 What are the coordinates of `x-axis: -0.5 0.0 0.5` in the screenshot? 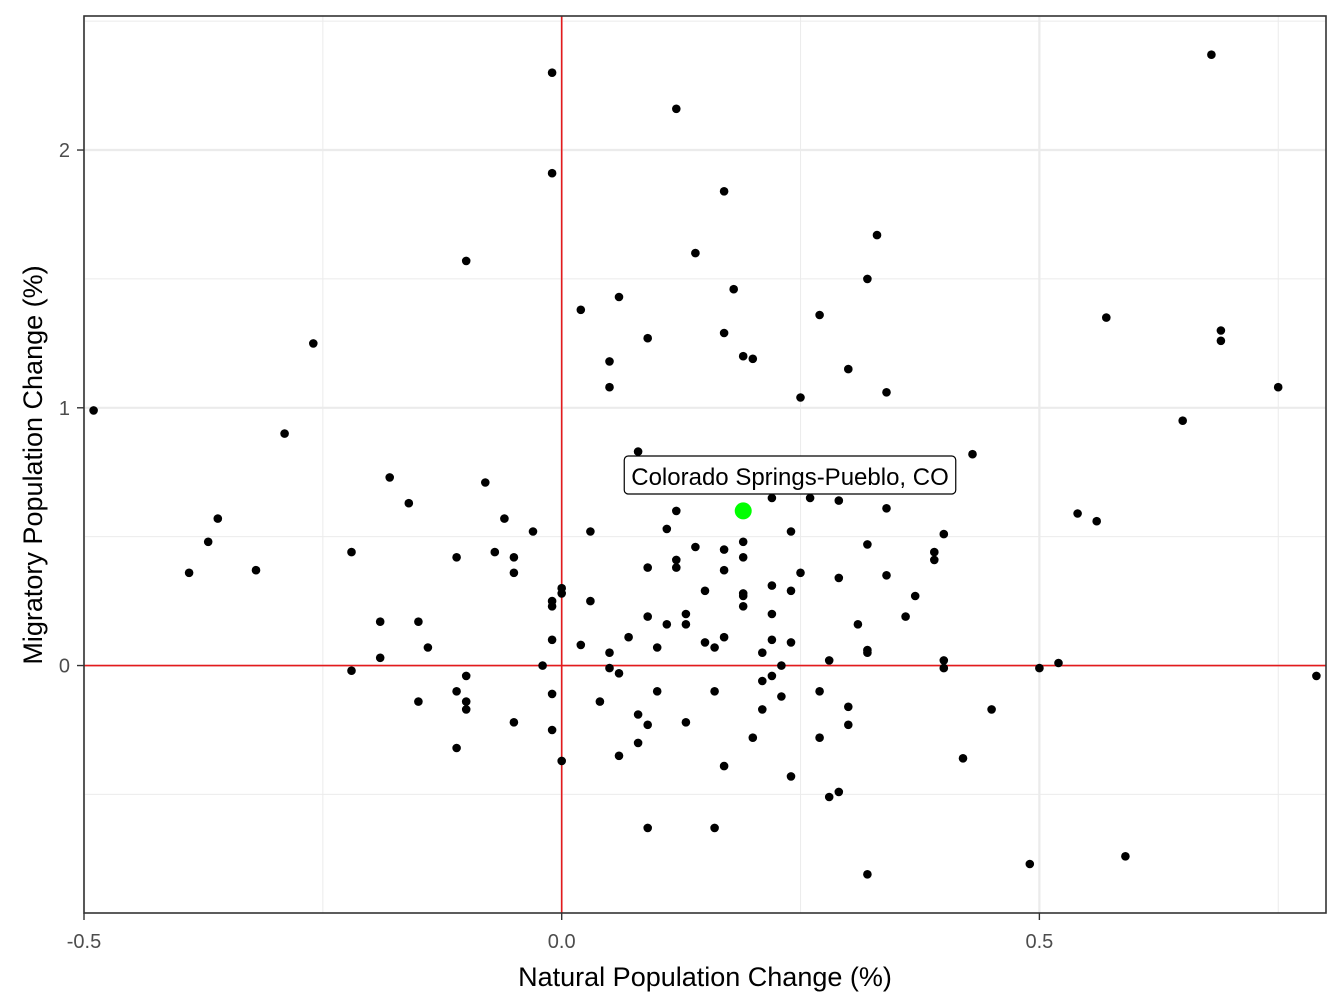 It's located at (560, 933).